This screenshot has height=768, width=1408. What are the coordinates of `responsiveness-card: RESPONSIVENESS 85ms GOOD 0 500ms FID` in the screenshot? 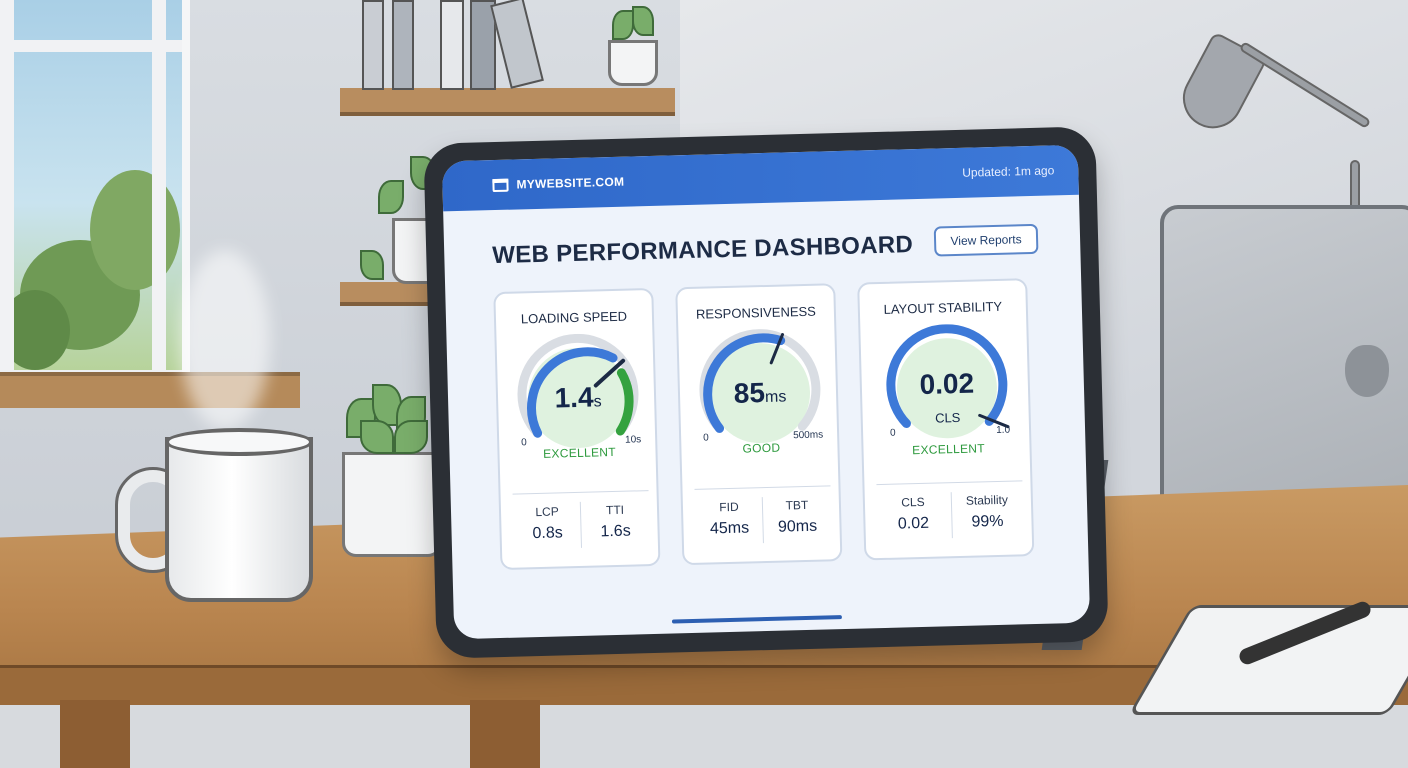 It's located at (759, 424).